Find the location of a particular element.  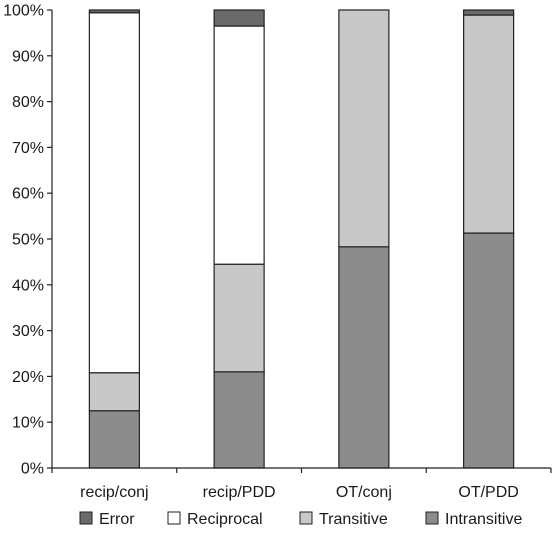

legend-swatch-transitive is located at coordinates (306, 518).